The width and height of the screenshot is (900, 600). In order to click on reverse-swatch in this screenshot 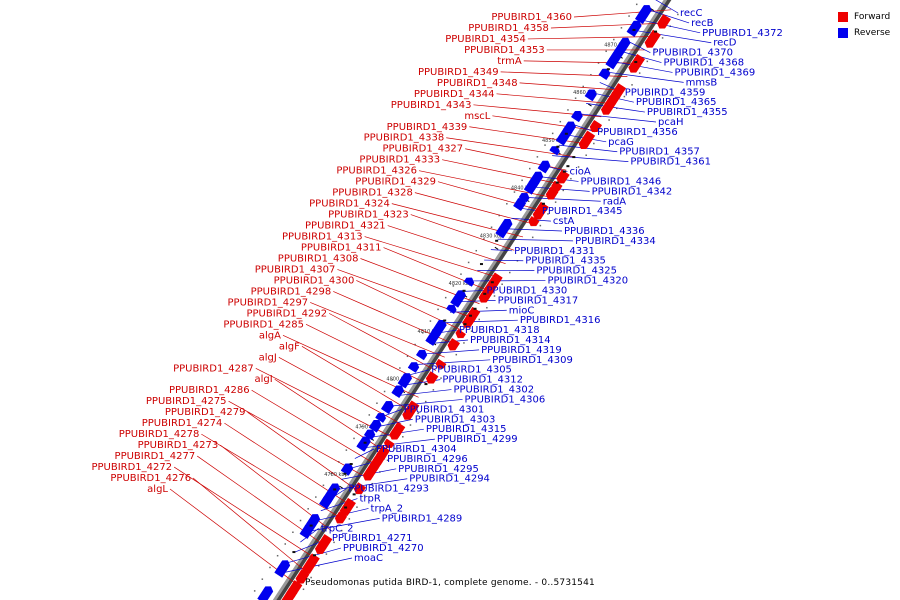, I will do `click(843, 33)`.